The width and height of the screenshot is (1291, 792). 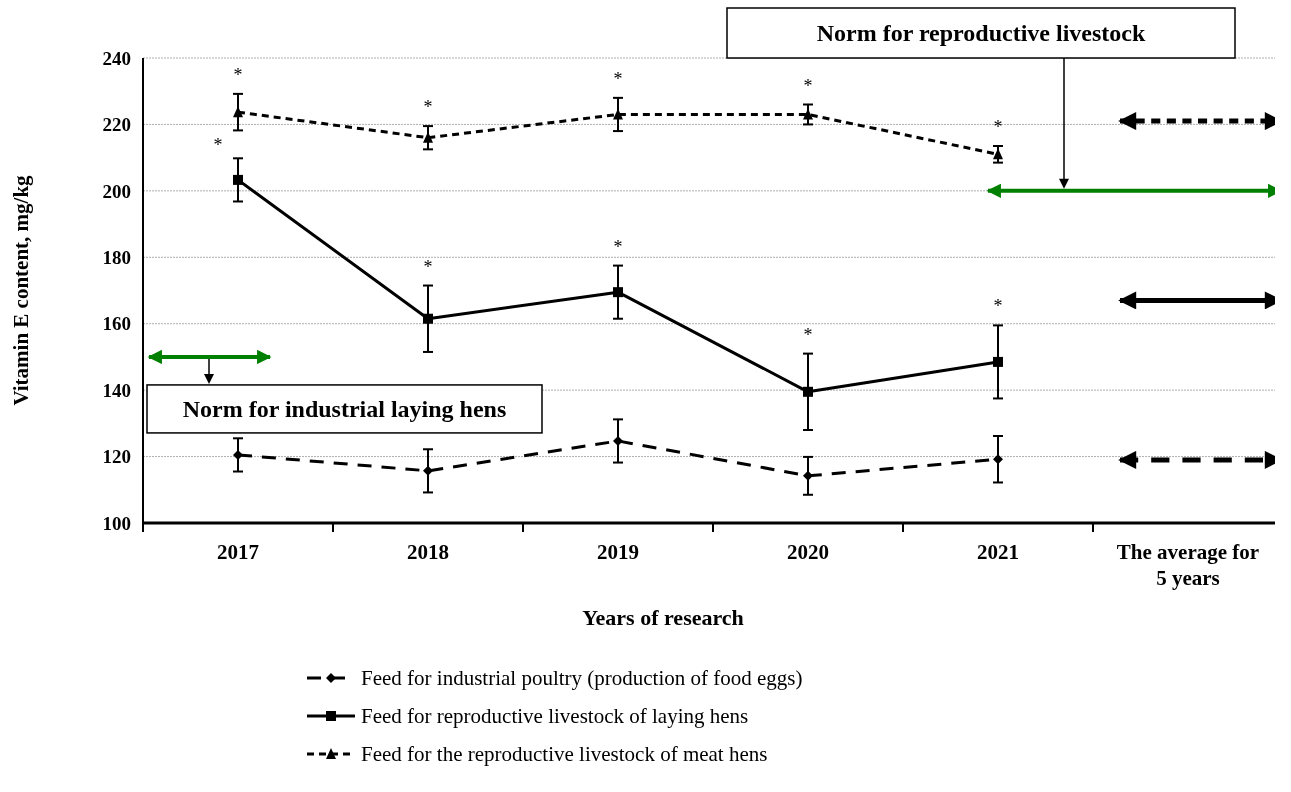 What do you see at coordinates (663, 617) in the screenshot?
I see `x-axis-title: Years of research` at bounding box center [663, 617].